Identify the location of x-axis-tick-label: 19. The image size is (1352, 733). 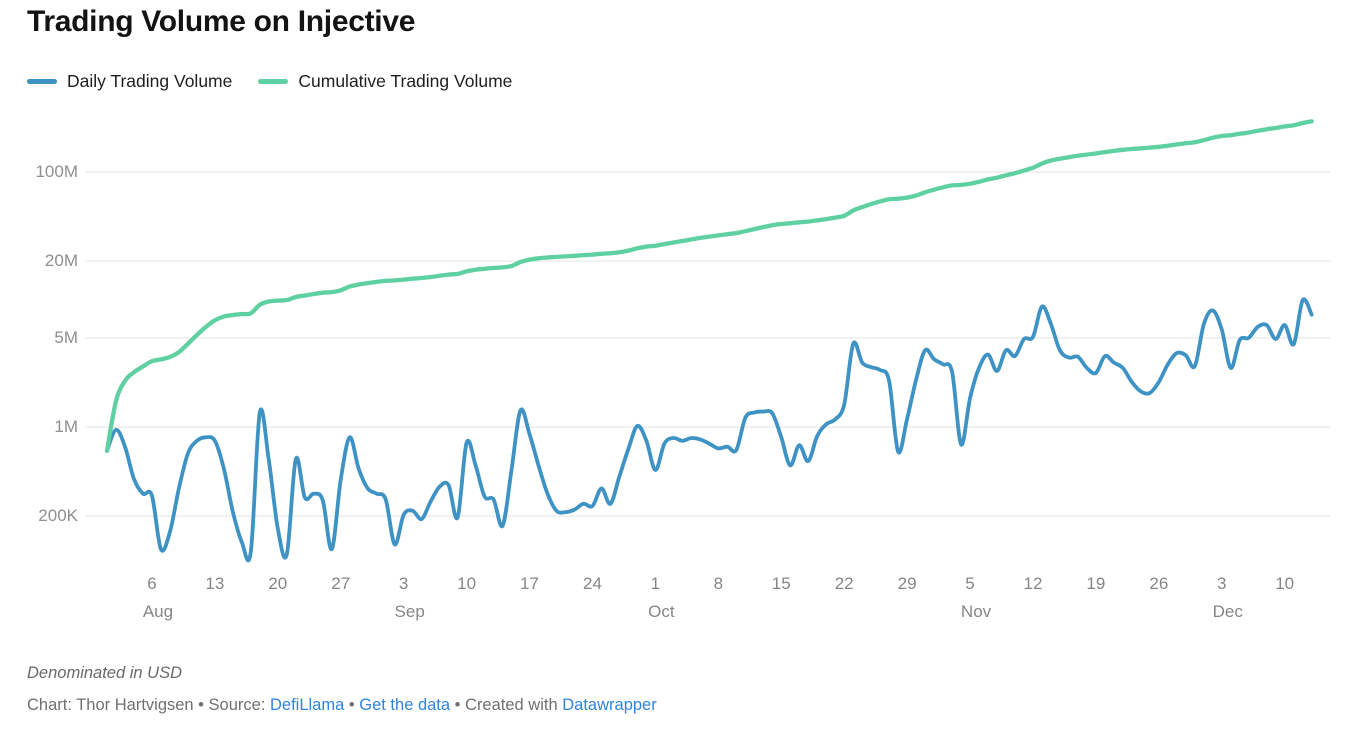
(1096, 583).